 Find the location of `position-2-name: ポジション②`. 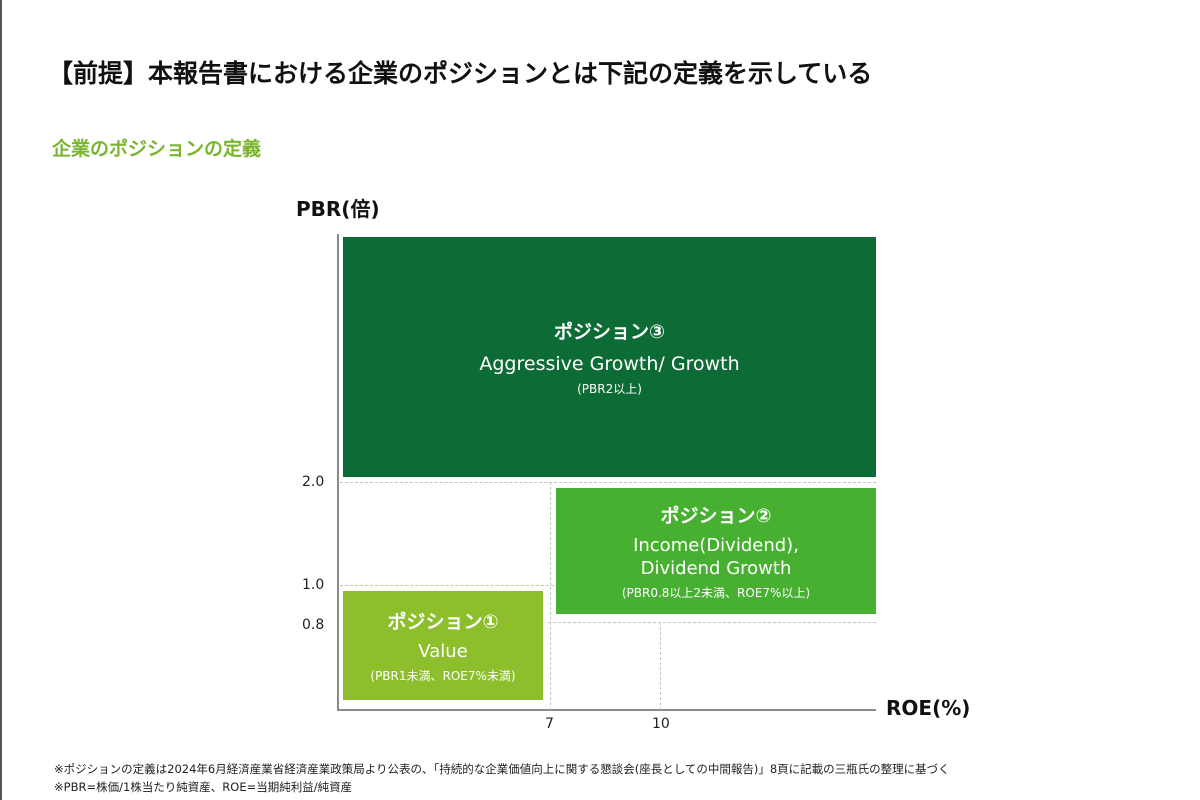

position-2-name: ポジション② is located at coordinates (716, 515).